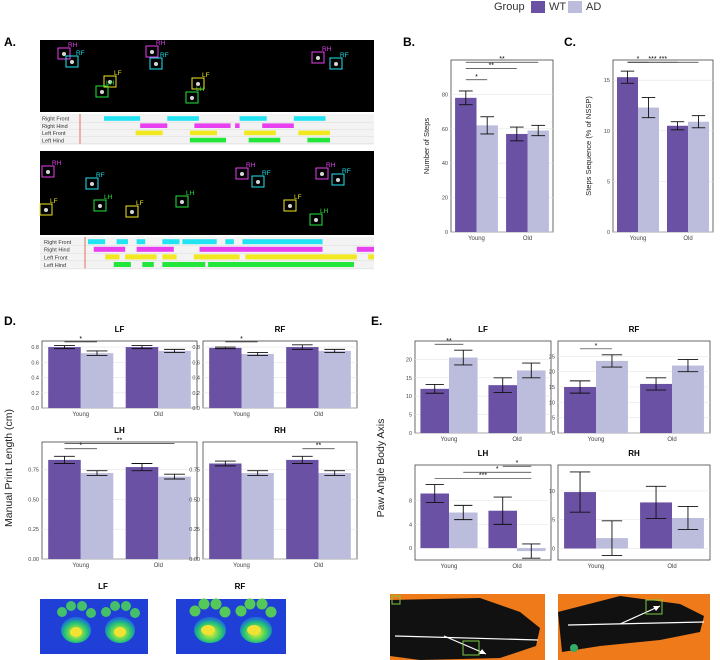  What do you see at coordinates (483, 329) in the screenshot?
I see `chart-title: LF` at bounding box center [483, 329].